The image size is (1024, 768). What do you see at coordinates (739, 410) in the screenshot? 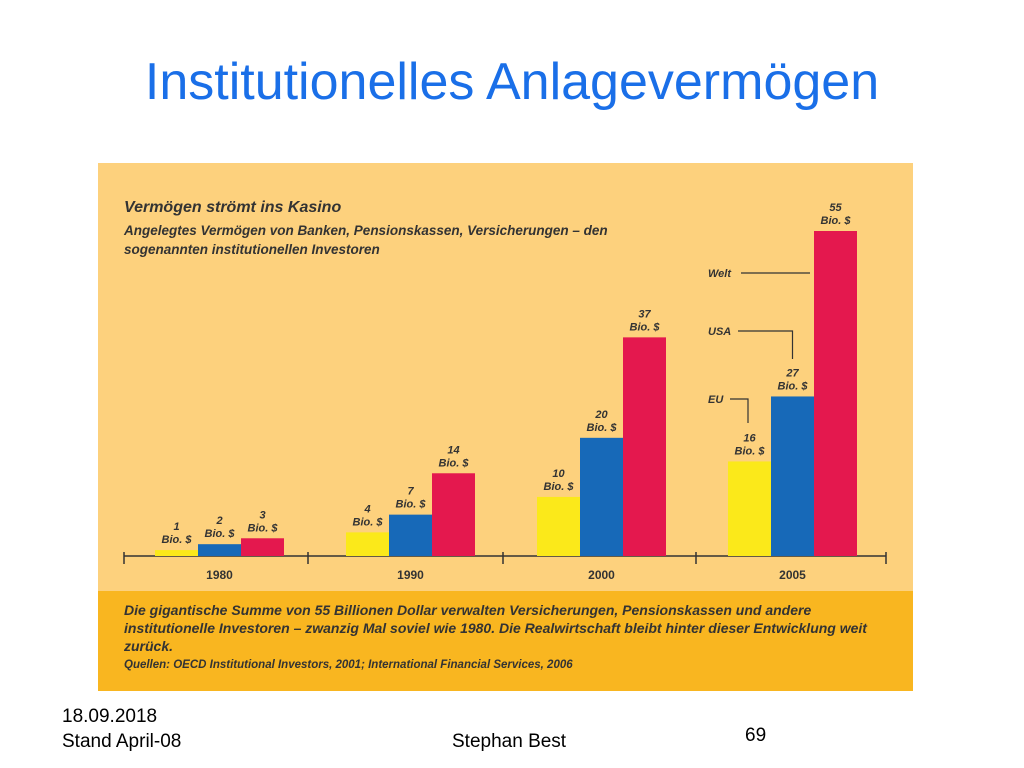
I see `legend-eu-leader` at bounding box center [739, 410].